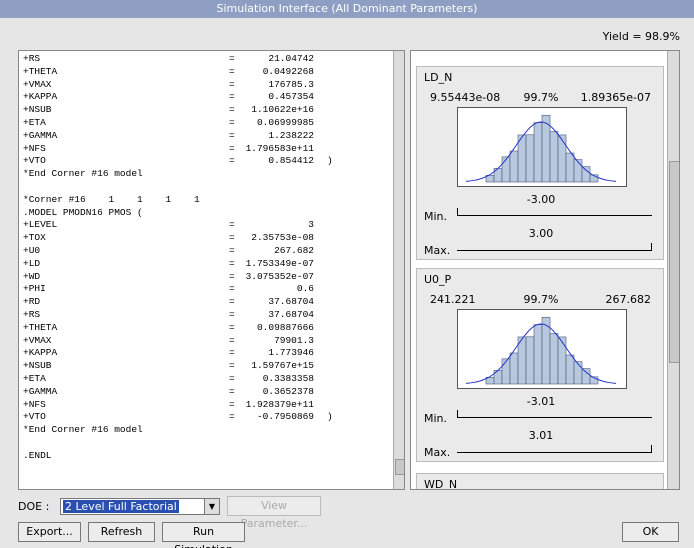 The width and height of the screenshot is (694, 548). I want to click on fit-curve, so click(541, 151).